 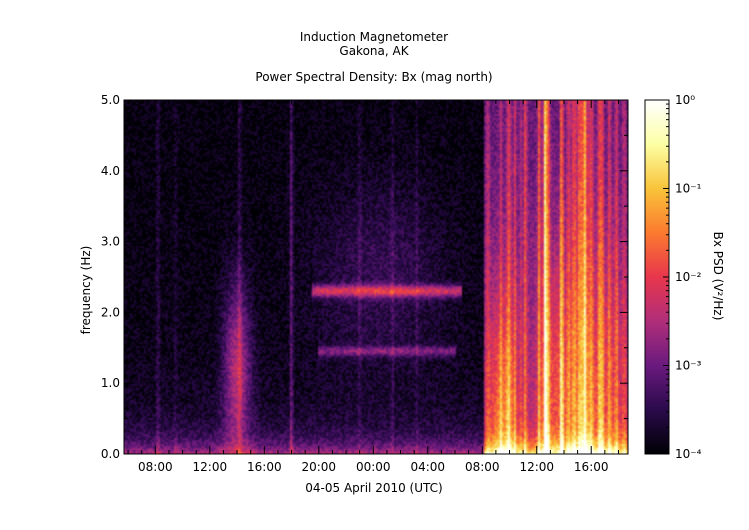 What do you see at coordinates (688, 189) in the screenshot?
I see `colorbar-tick-label: 10⁻¹` at bounding box center [688, 189].